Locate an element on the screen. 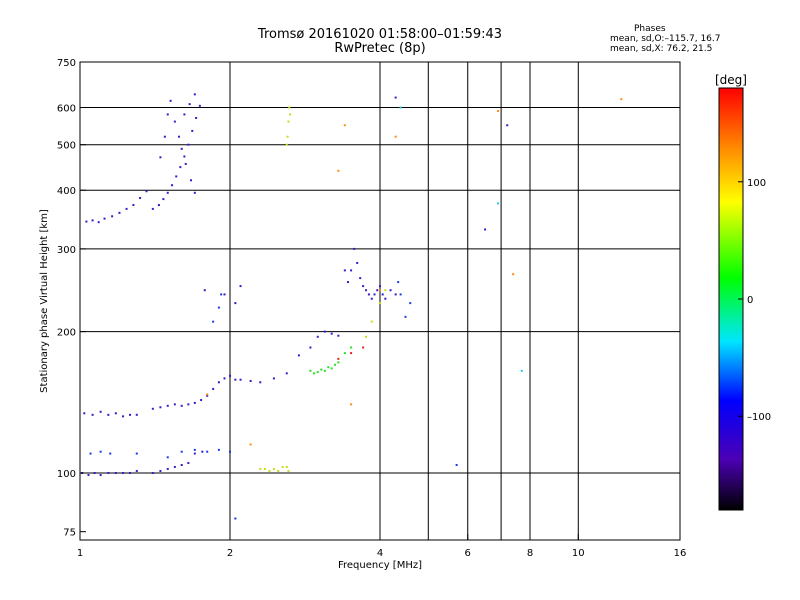 This screenshot has width=800, height=600. chart-subtitle: RwPretec (8p) is located at coordinates (380, 48).